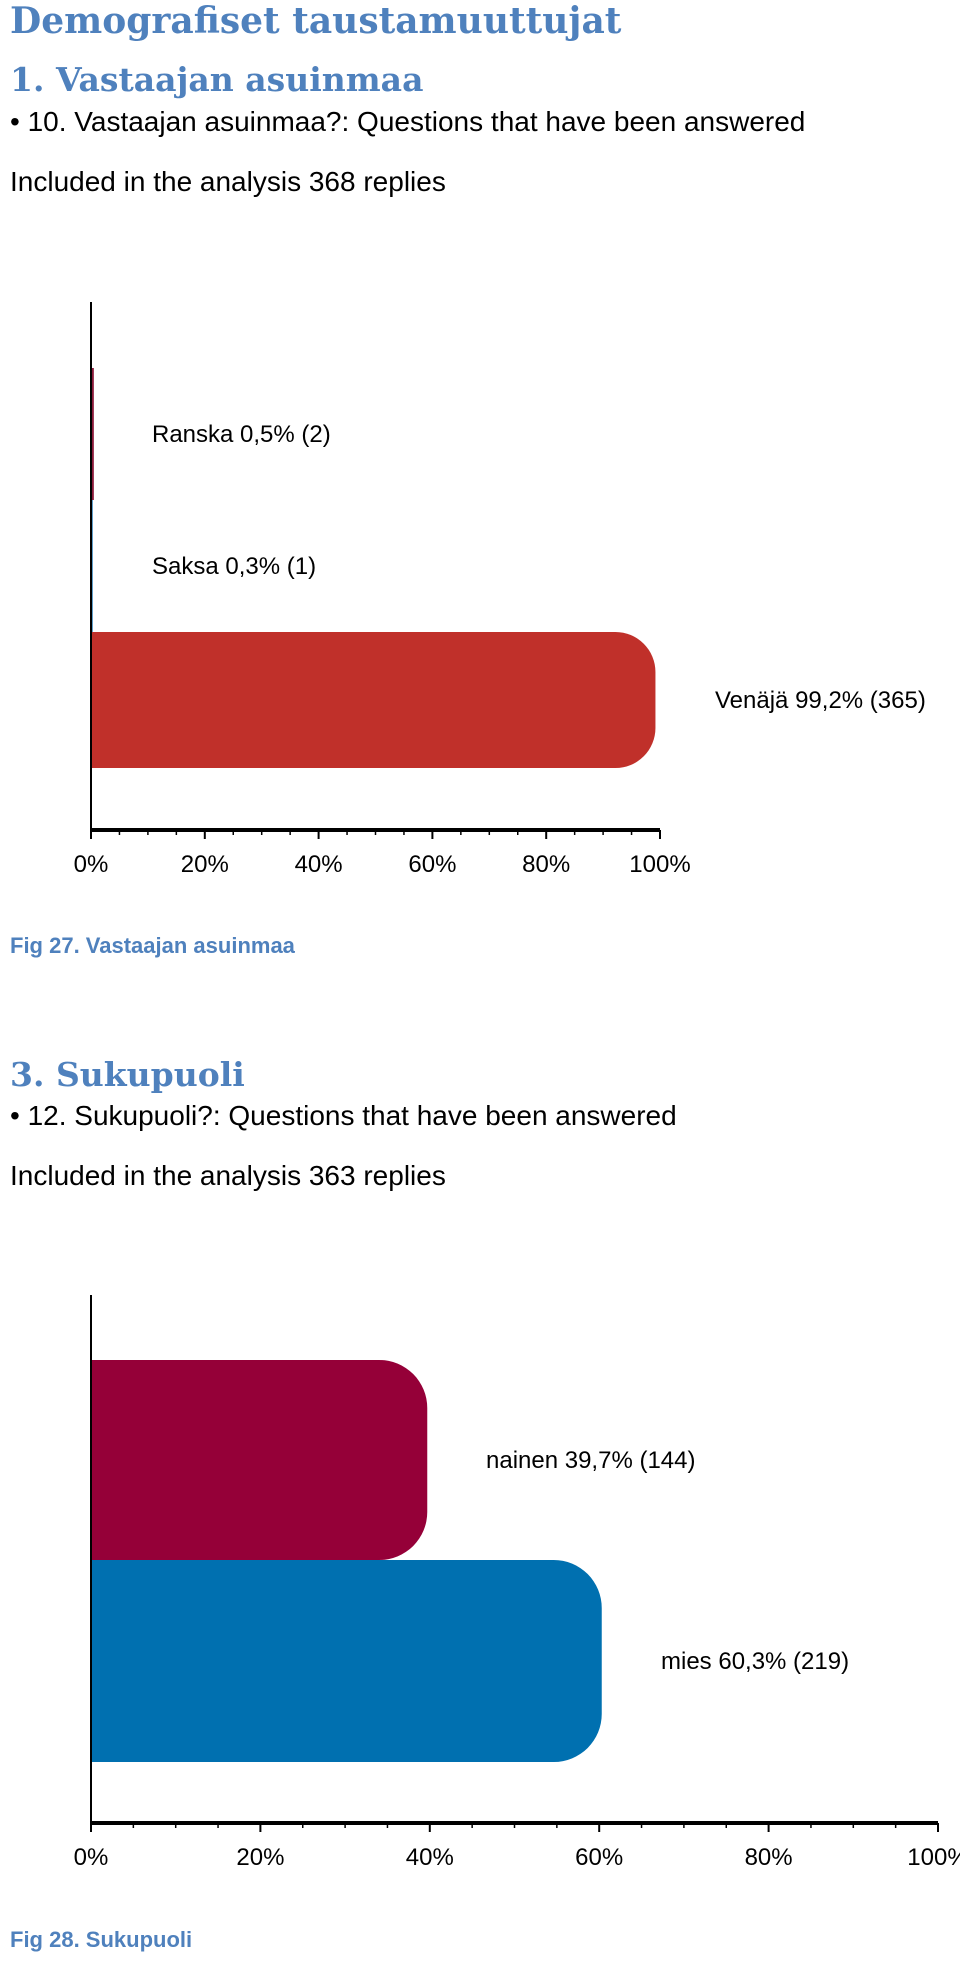  Describe the element at coordinates (241, 434) in the screenshot. I see `data-label: Ranska 0,5% (2)` at that location.